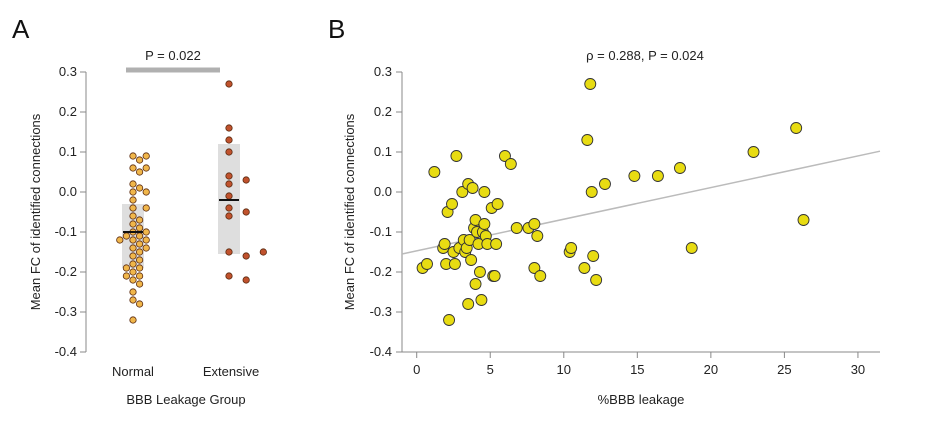 This screenshot has height=426, width=936. I want to click on panel-b-xtick-label: 0, so click(416, 369).